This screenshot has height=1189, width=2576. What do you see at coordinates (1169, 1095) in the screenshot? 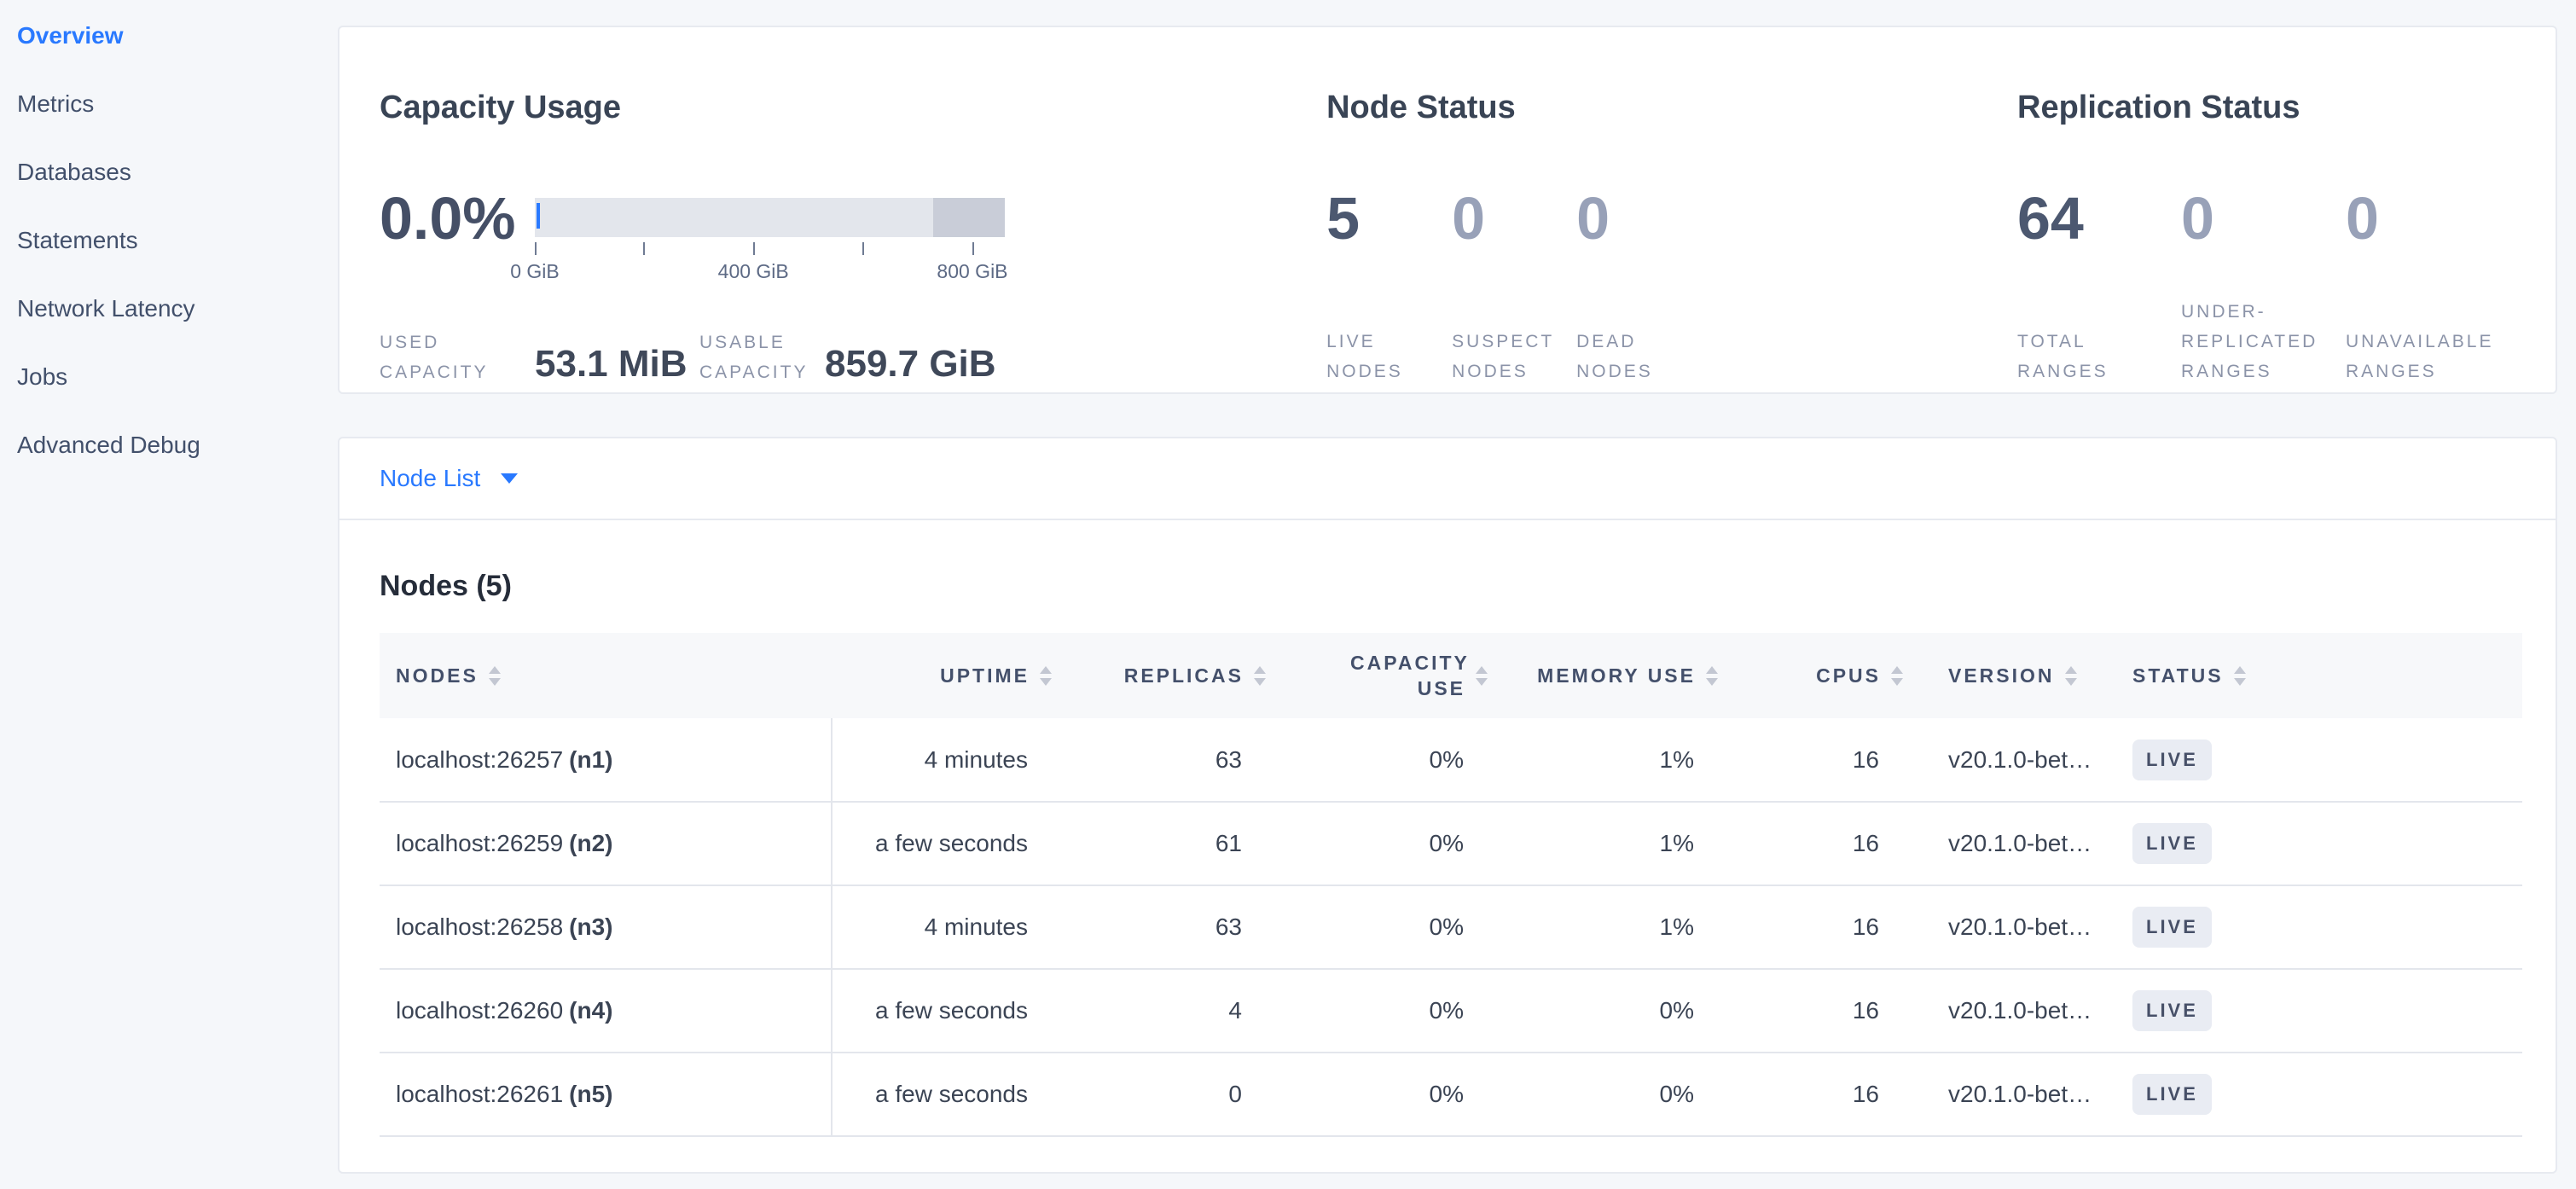
I see `replicas-cell: 0` at bounding box center [1169, 1095].